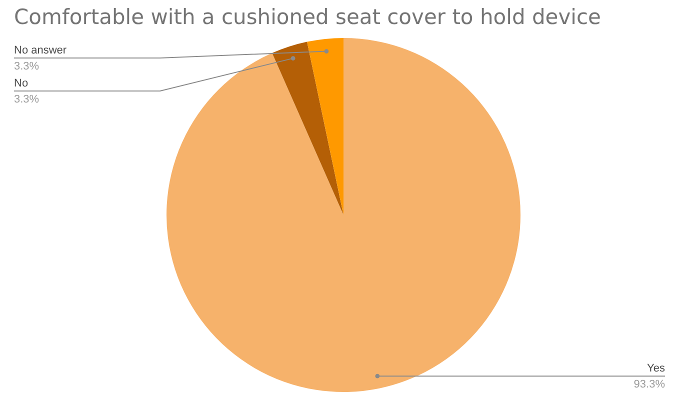 The width and height of the screenshot is (677, 400). I want to click on chart-title: Comfortable with a cushioned seat cover to hold device, so click(307, 17).